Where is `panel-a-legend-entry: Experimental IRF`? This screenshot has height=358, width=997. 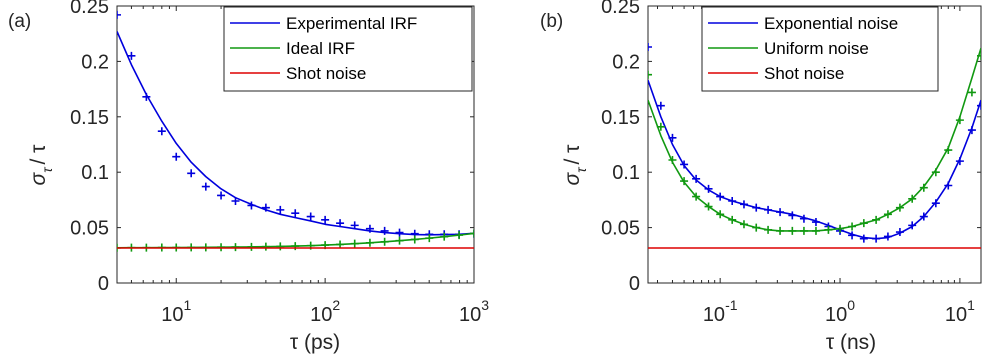
panel-a-legend-entry: Experimental IRF is located at coordinates (351, 23).